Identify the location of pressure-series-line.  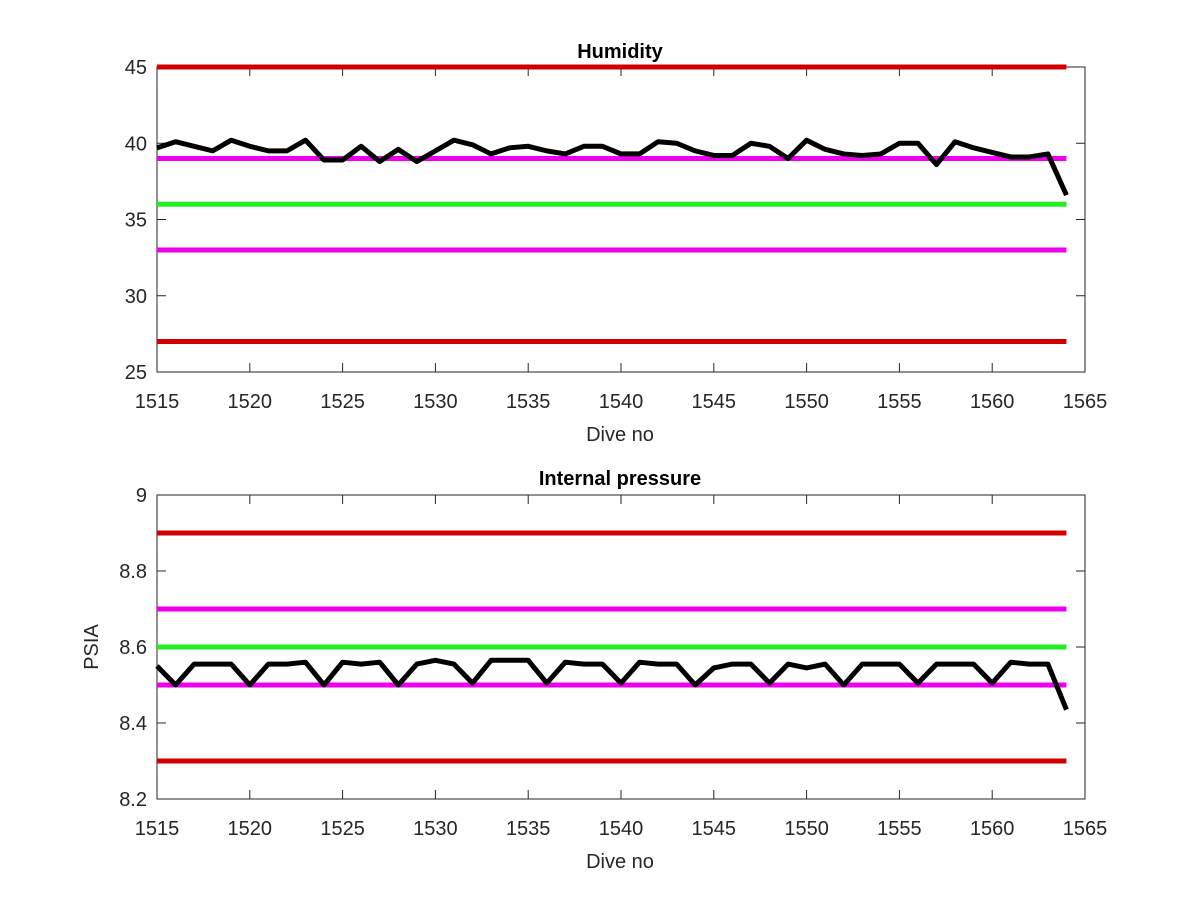
(612, 684).